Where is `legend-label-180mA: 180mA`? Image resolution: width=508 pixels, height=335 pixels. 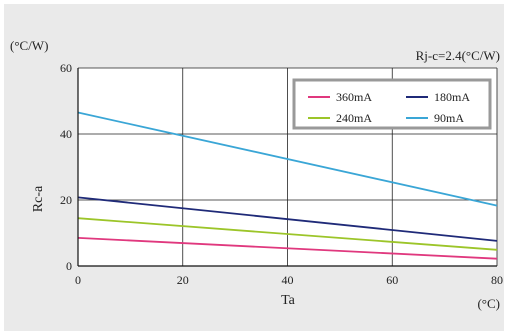 legend-label-180mA: 180mA is located at coordinates (452, 97).